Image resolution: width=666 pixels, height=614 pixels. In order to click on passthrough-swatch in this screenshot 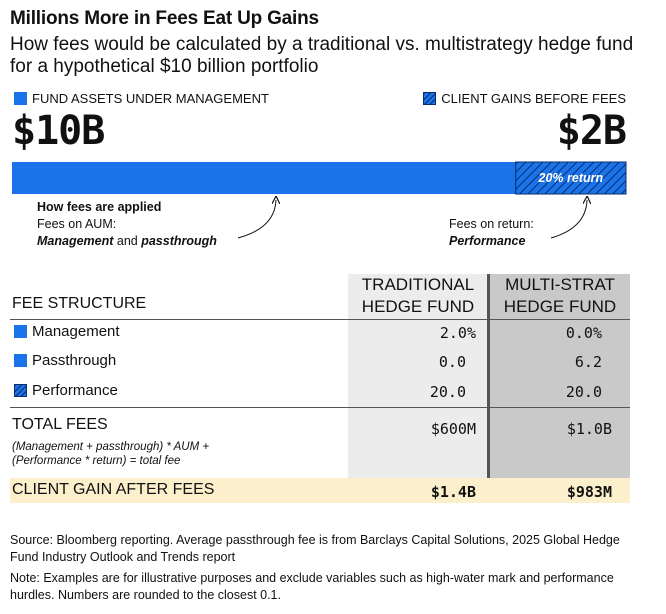, I will do `click(20, 360)`.